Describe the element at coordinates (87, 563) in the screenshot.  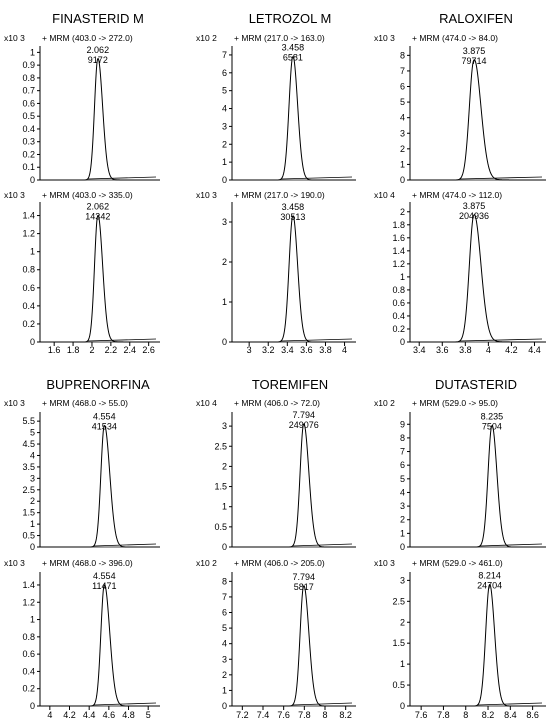
I see `mrm-transition-label: + MRM (468.0 -> 396.0)` at that location.